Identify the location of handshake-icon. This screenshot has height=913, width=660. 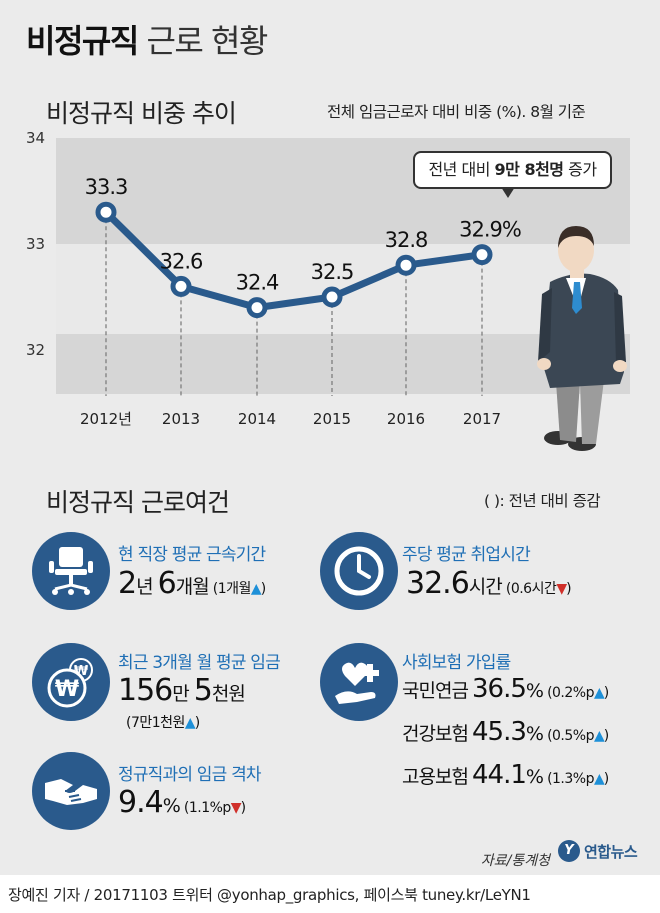
(71, 791).